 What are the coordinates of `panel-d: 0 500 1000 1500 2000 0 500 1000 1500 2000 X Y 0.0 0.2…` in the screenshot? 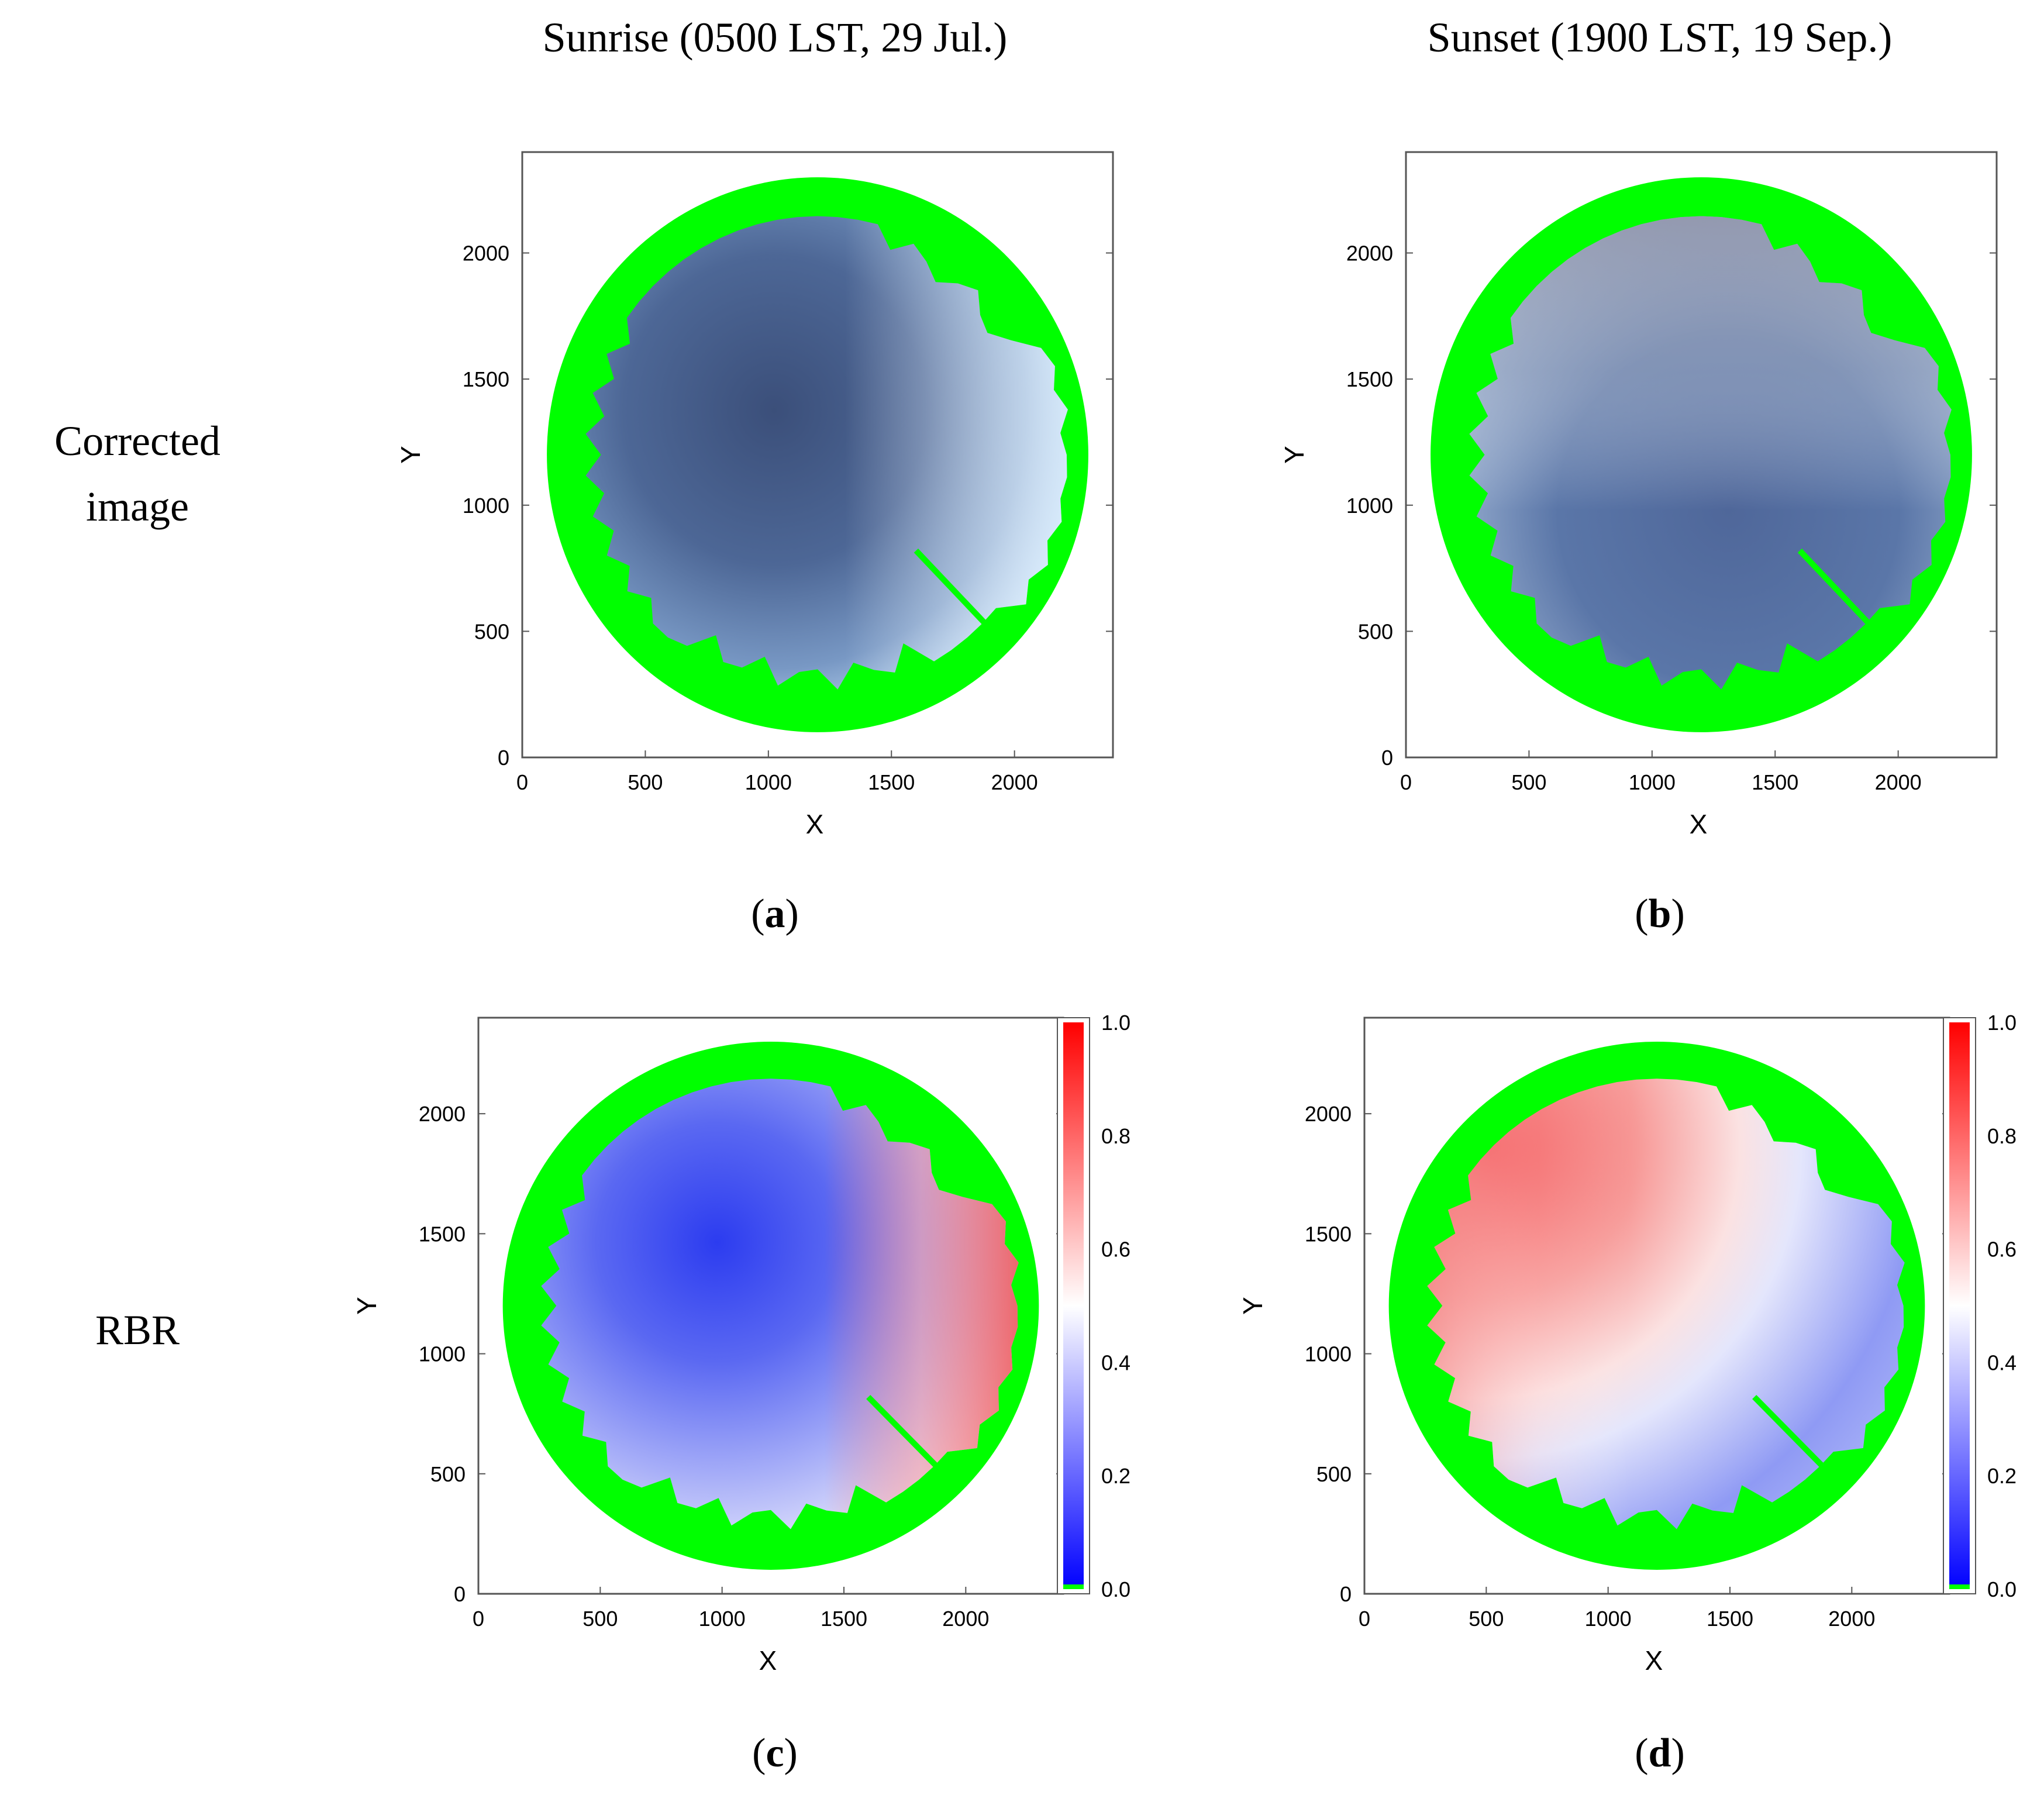 It's located at (1628, 1343).